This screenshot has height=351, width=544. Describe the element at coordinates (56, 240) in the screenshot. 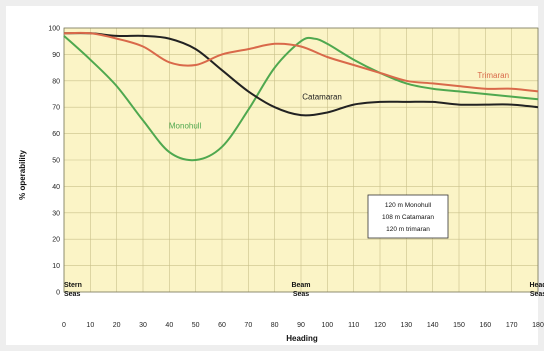

I see `y-tick-label-20: 20` at that location.